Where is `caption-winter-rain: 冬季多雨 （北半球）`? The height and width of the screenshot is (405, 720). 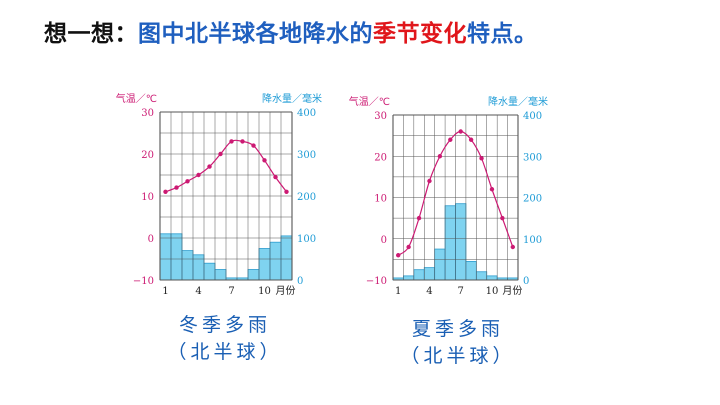
caption-winter-rain: 冬季多雨 （北半球） is located at coordinates (225, 339).